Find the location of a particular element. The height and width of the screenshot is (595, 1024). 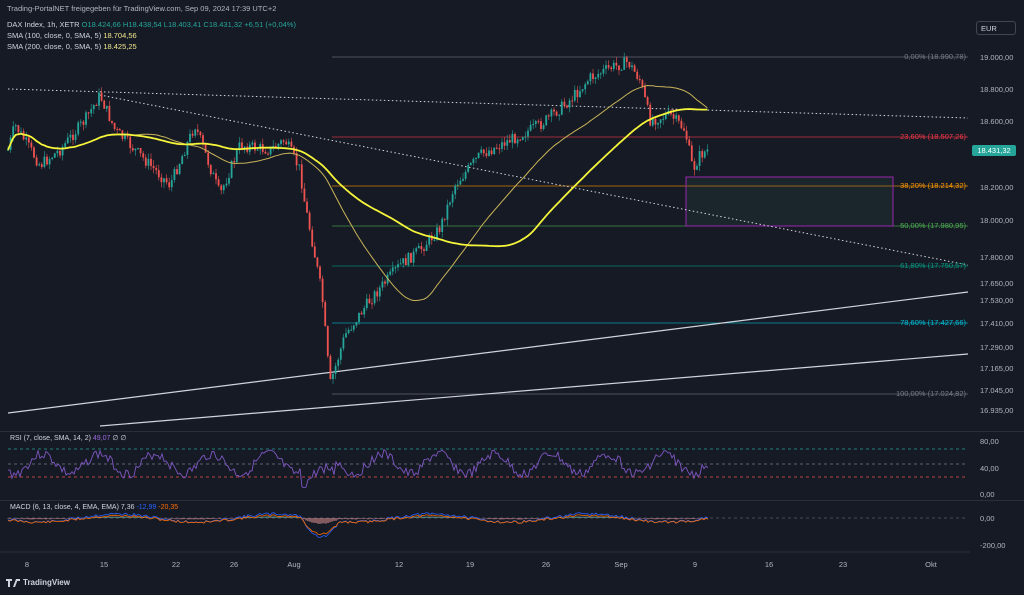

symbol-name: DAX Index, 1h, XETR is located at coordinates (43, 24).